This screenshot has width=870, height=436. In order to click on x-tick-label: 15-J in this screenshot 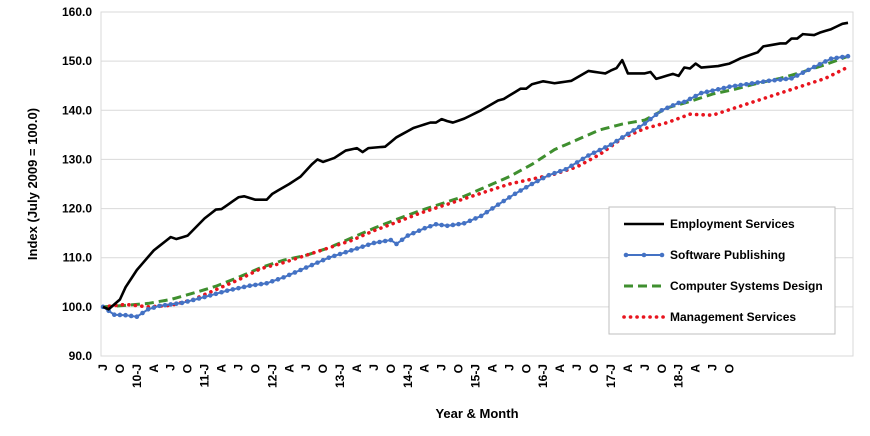, I will do `click(476, 376)`.